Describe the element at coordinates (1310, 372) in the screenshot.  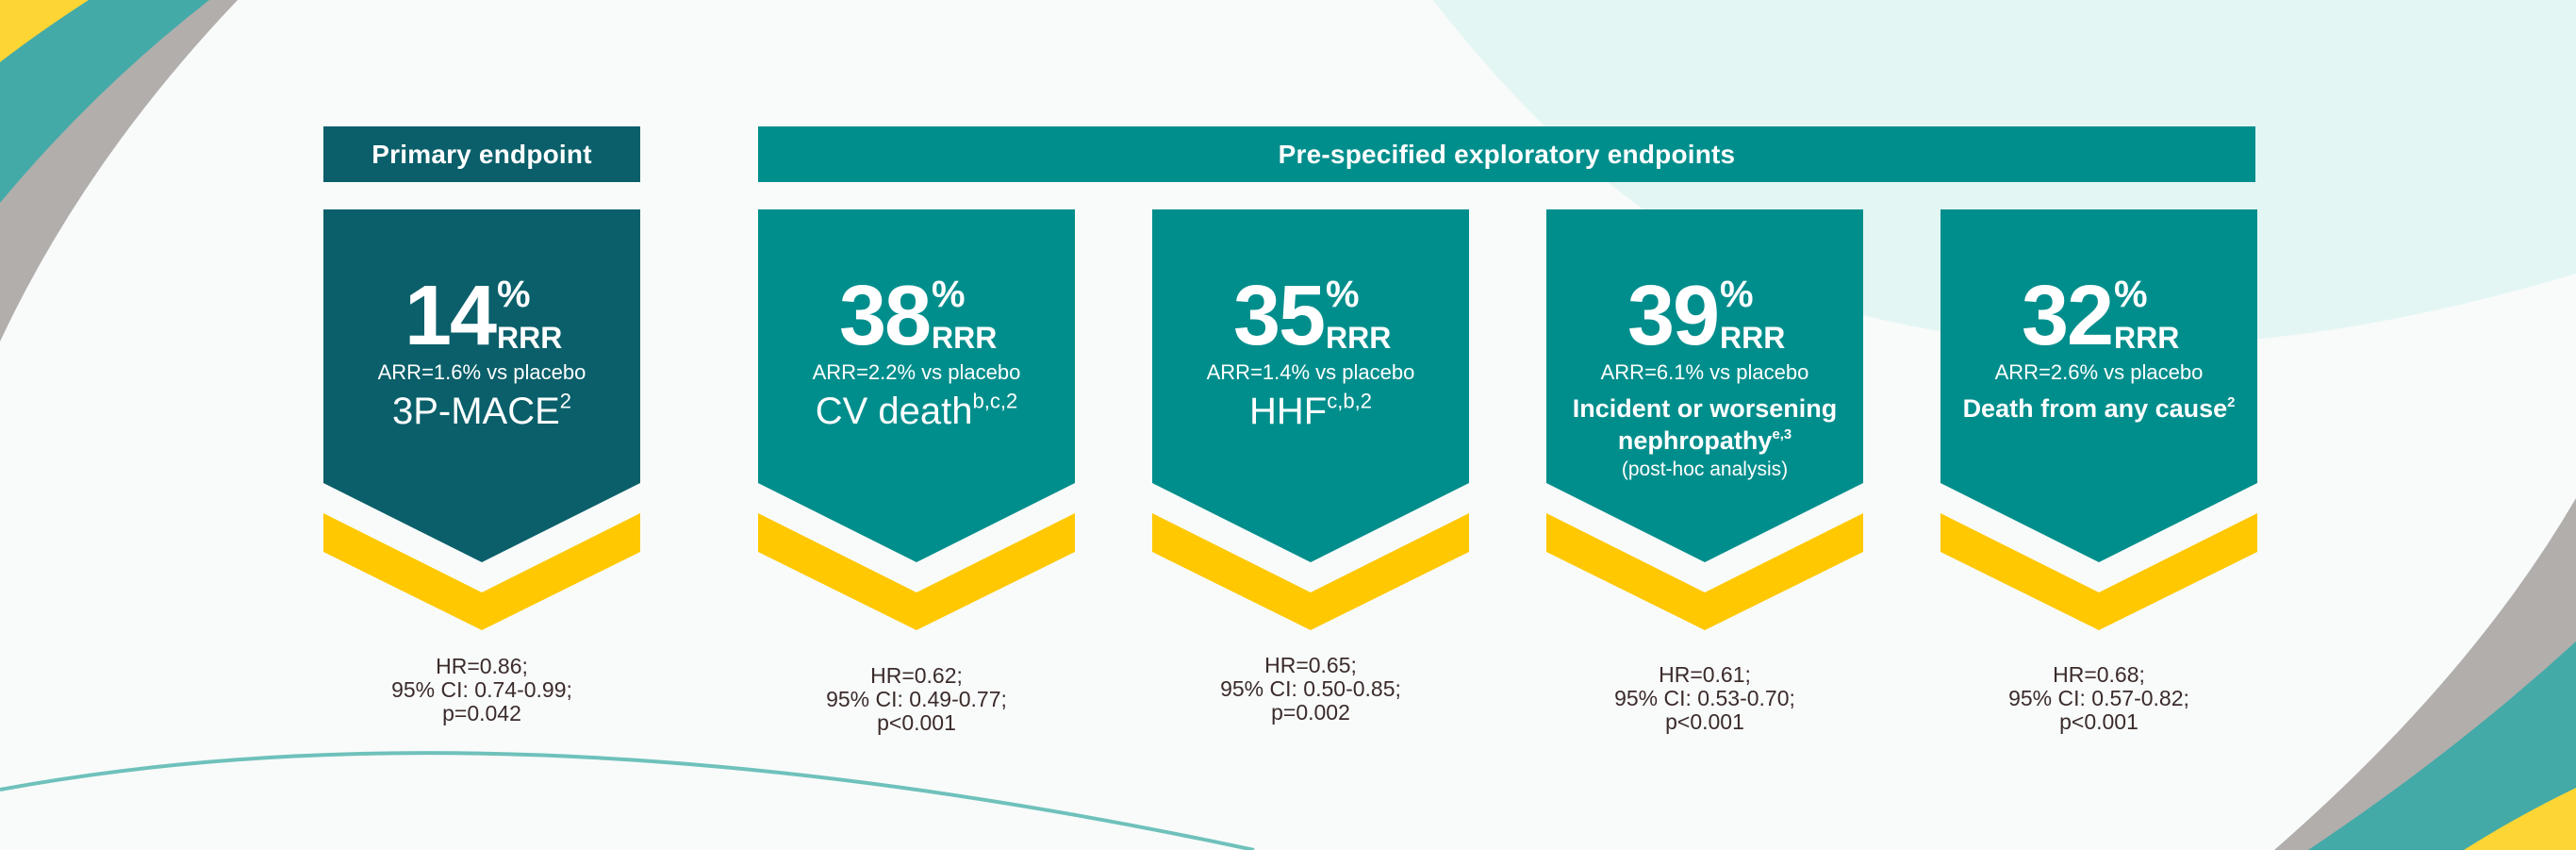
I see `arr-text: ARR=1.4% vs placebo` at that location.